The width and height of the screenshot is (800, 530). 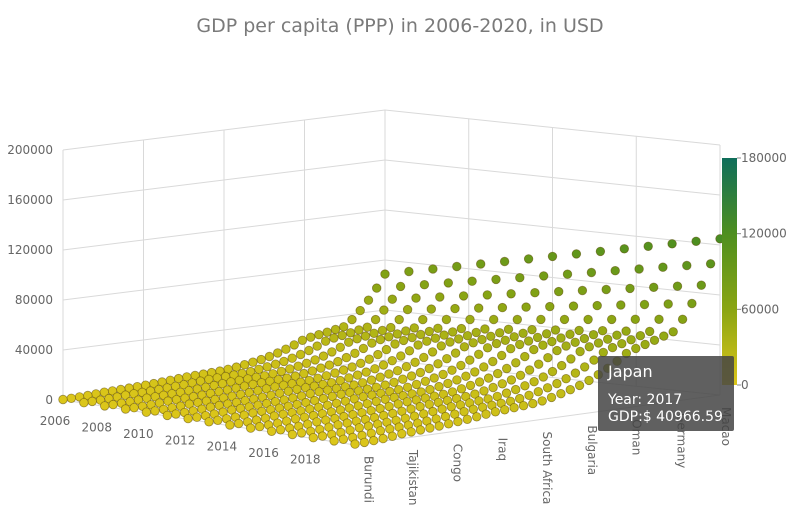 What do you see at coordinates (665, 417) in the screenshot?
I see `tooltip-gdp: GDP:$ 40966.59` at bounding box center [665, 417].